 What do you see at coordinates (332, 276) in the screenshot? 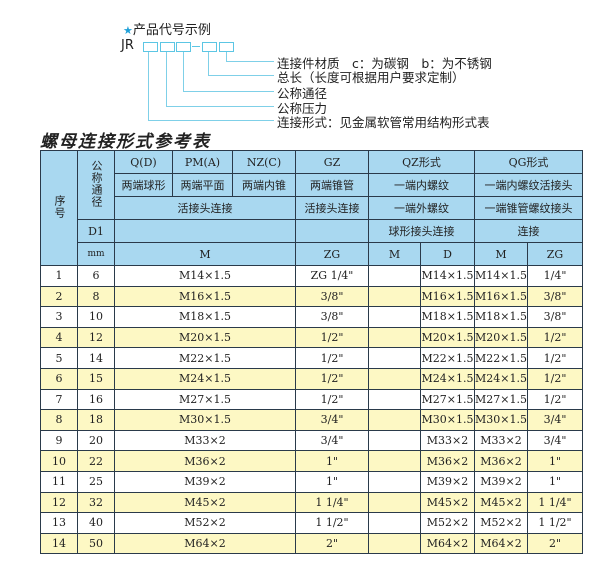
I see `gz-cell: ZG 1/4"` at bounding box center [332, 276].